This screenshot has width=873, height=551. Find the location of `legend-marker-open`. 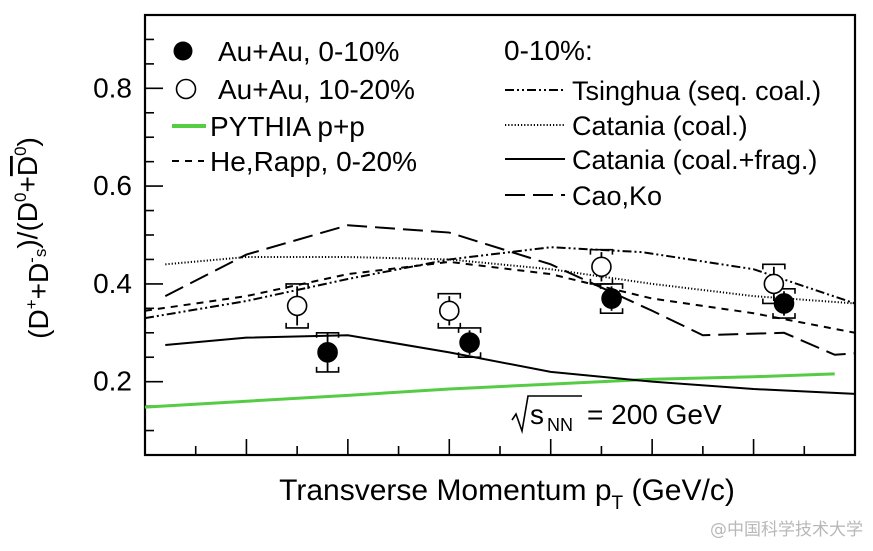

legend-marker-open is located at coordinates (186, 89).